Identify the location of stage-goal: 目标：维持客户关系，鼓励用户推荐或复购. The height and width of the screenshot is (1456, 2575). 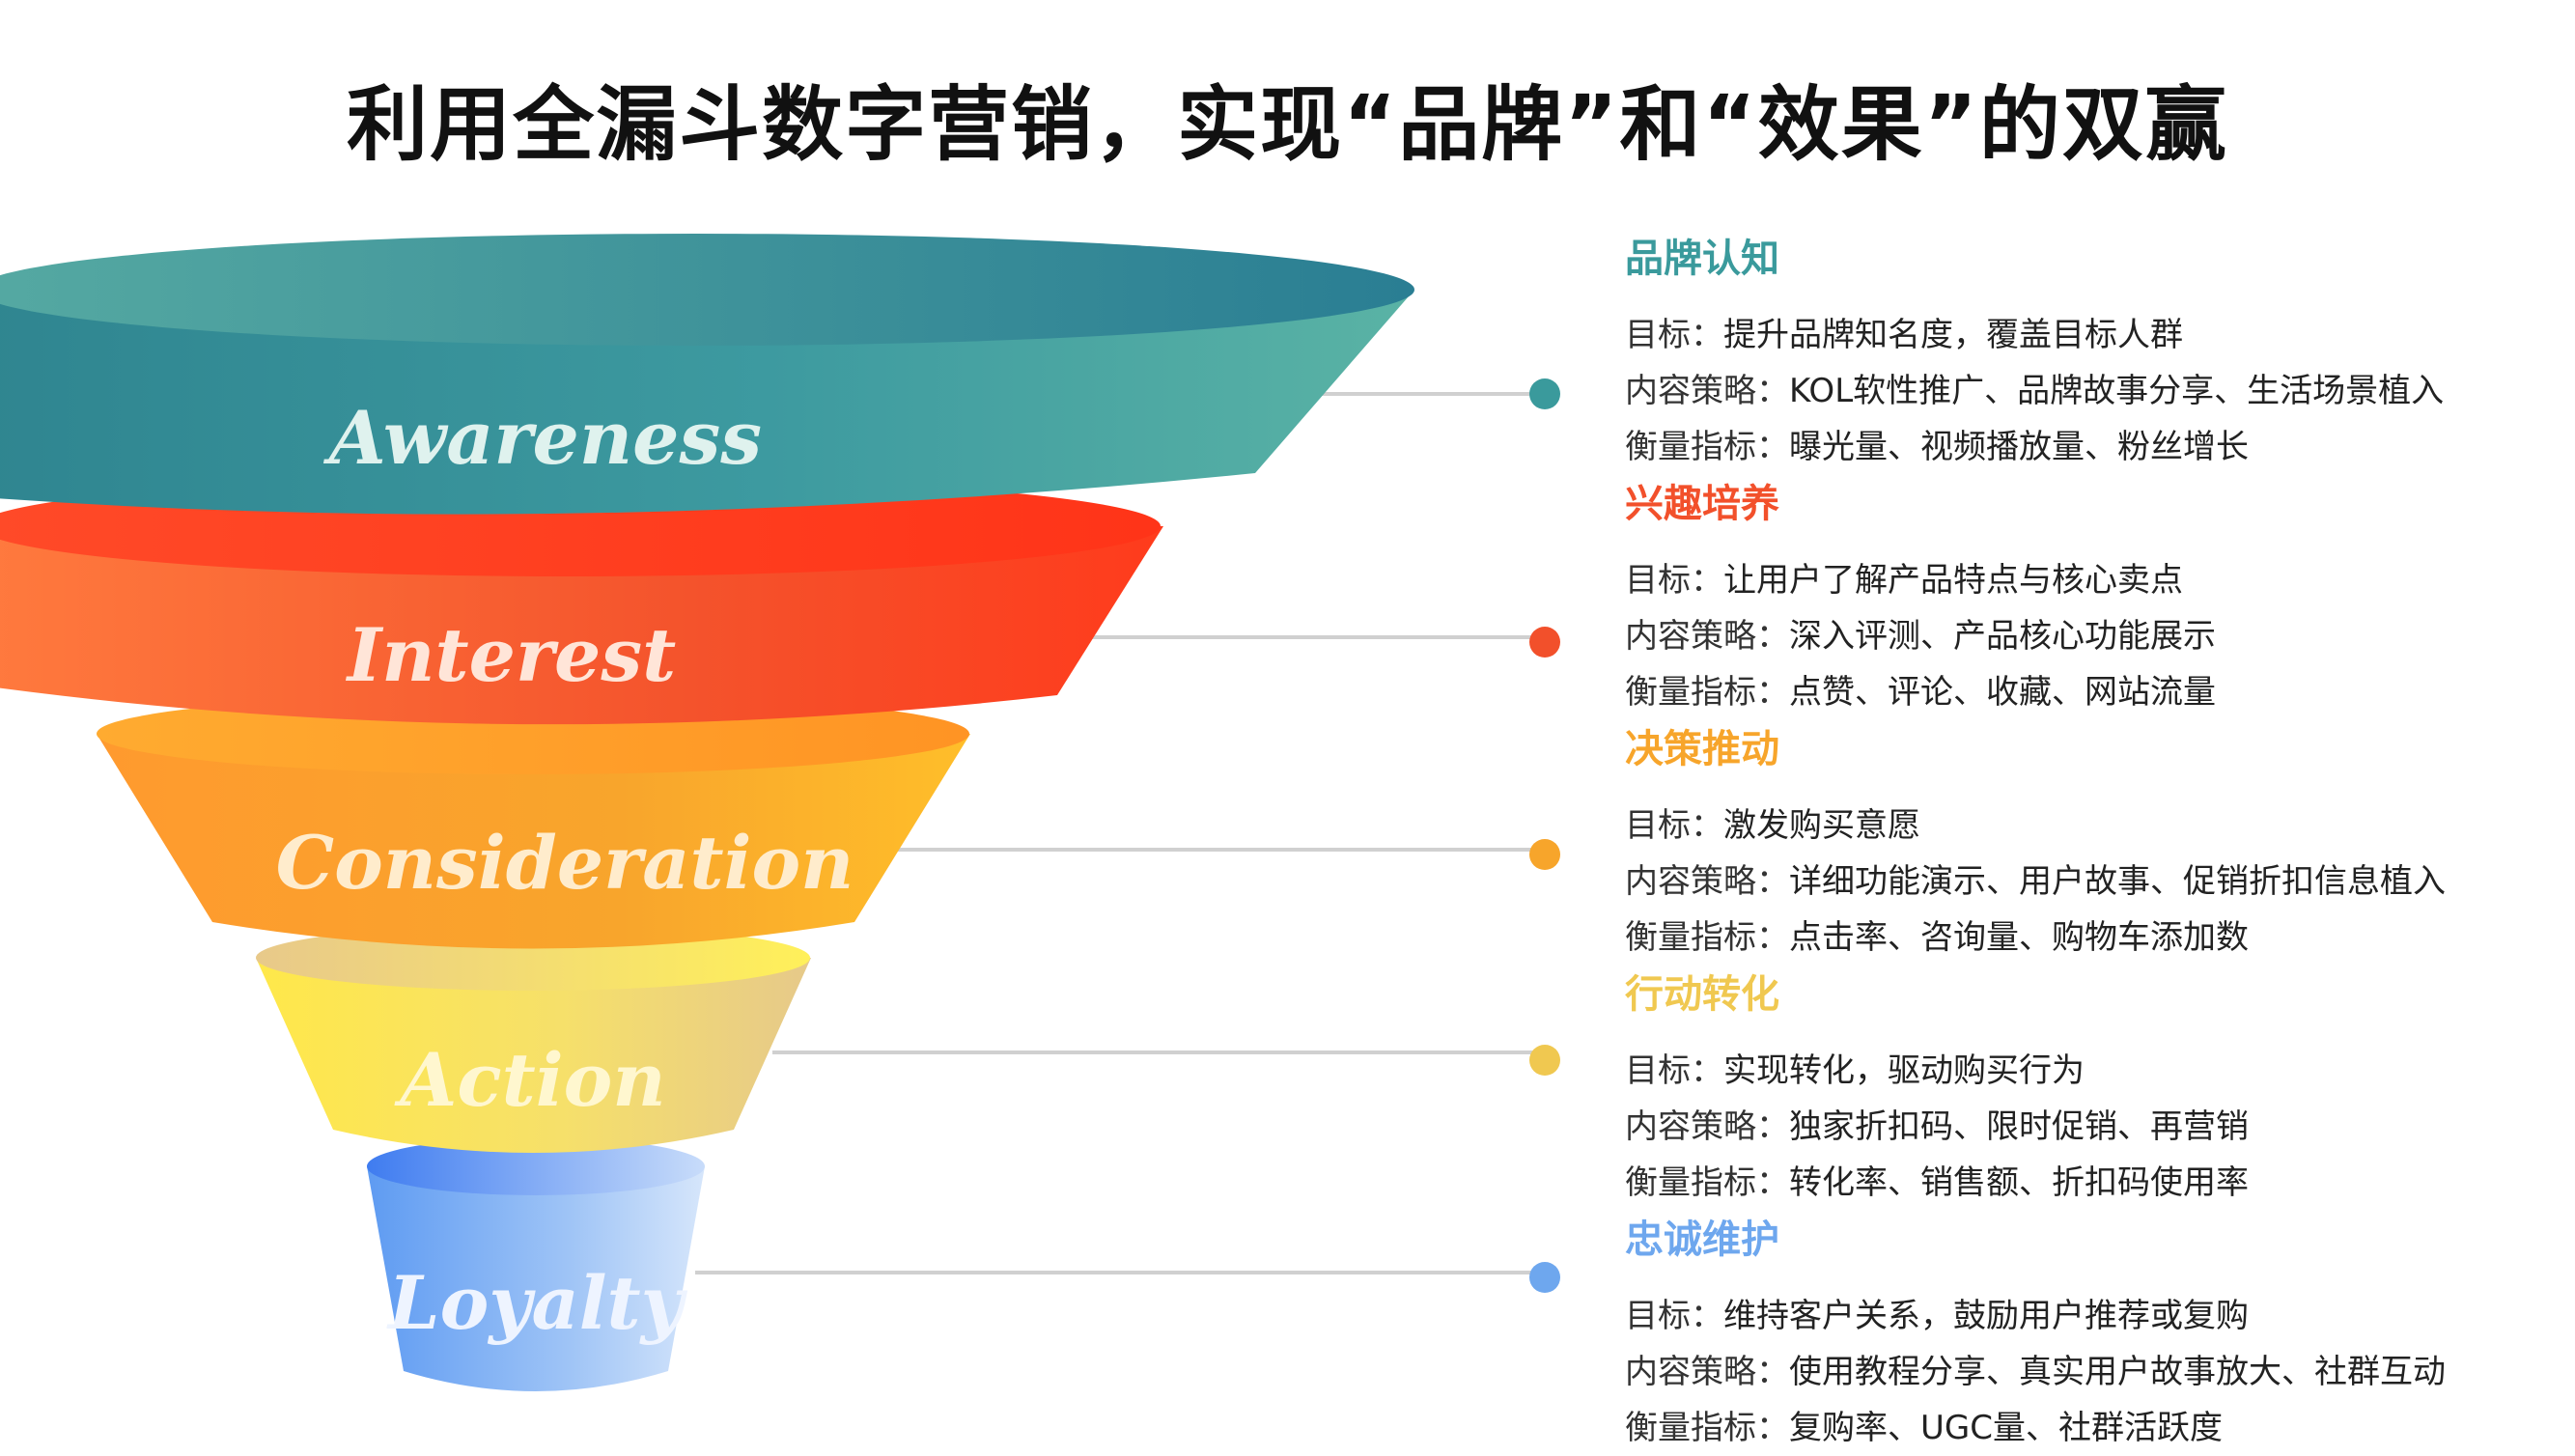
(1937, 1316).